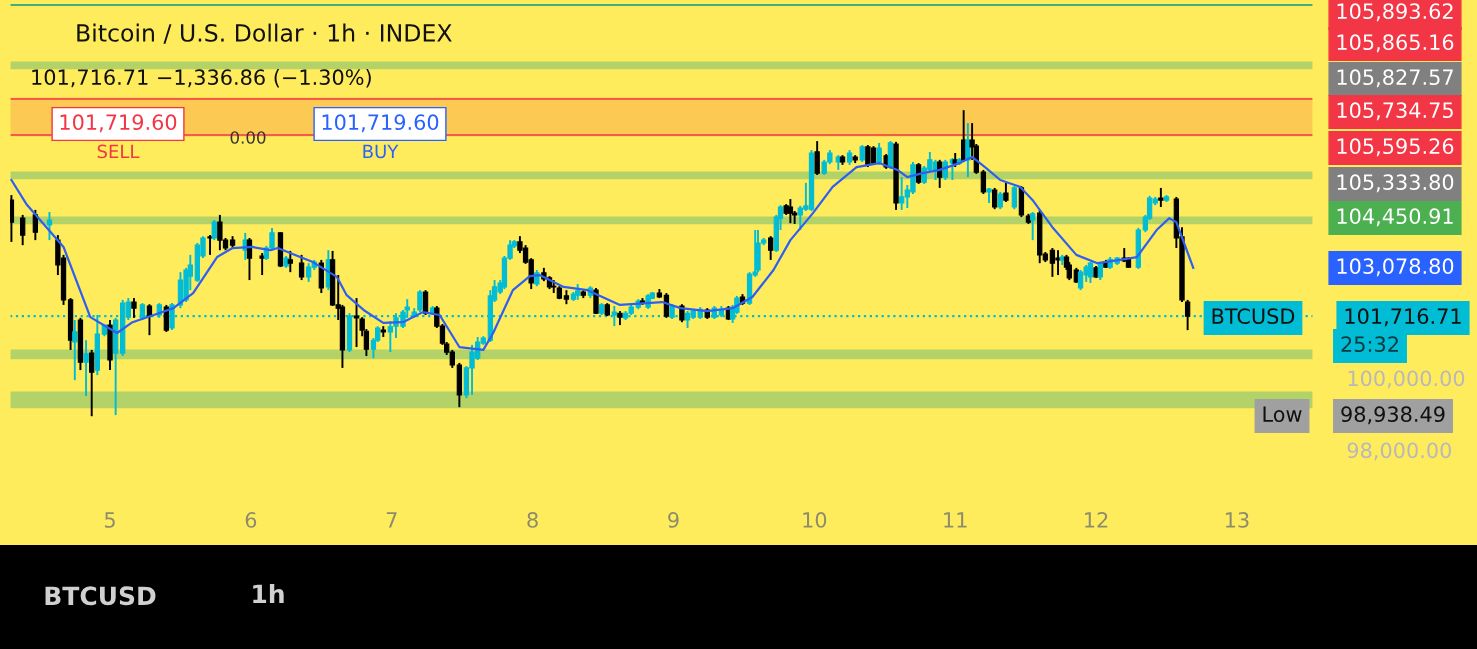 Image resolution: width=1477 pixels, height=649 pixels. Describe the element at coordinates (381, 151) in the screenshot. I see `annotation: BUY` at that location.